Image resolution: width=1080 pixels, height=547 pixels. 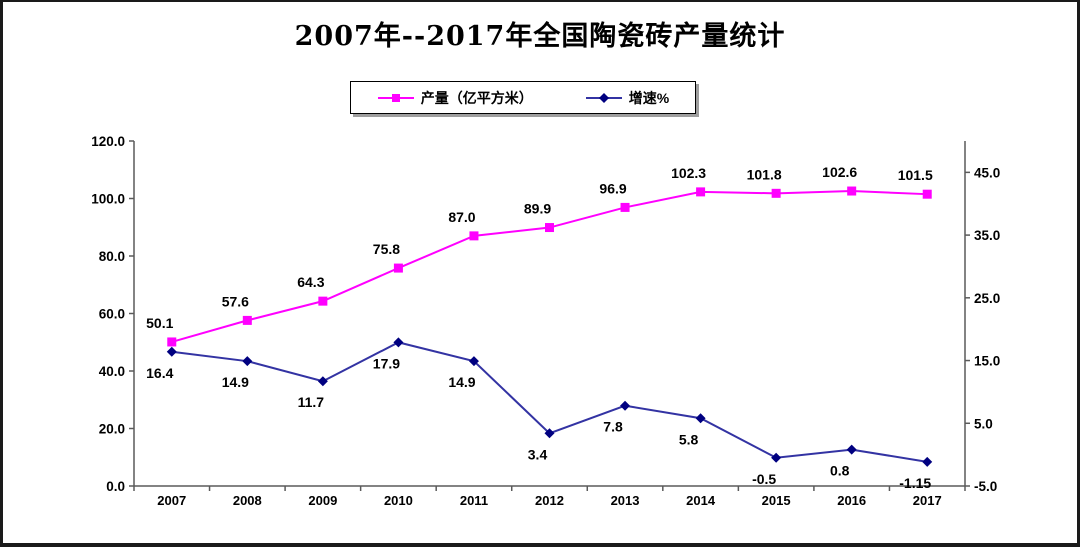 I want to click on production-marker-2012, so click(x=549, y=228).